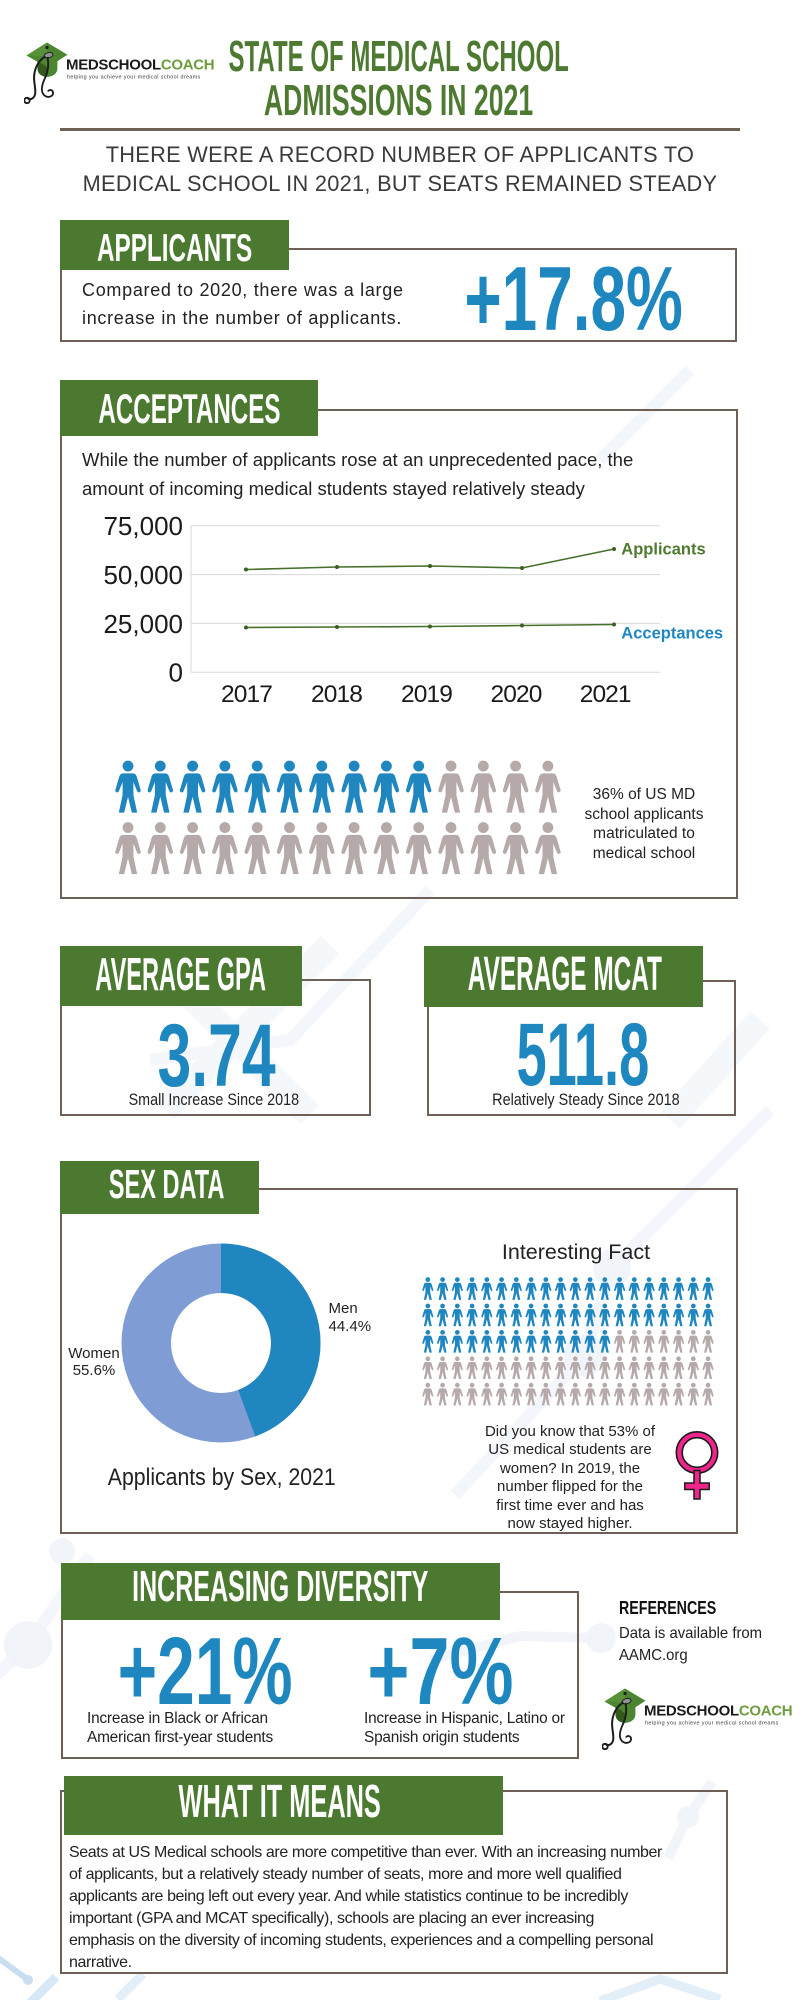 The width and height of the screenshot is (800, 2000). Describe the element at coordinates (143, 526) in the screenshot. I see `svg-text: 75,000` at that location.